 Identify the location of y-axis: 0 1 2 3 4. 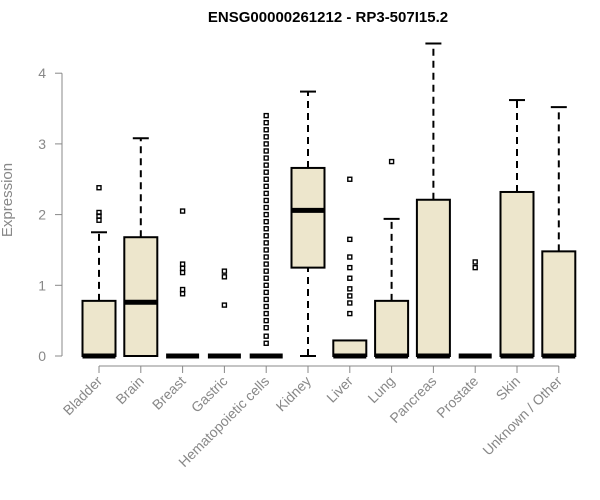
(50, 214).